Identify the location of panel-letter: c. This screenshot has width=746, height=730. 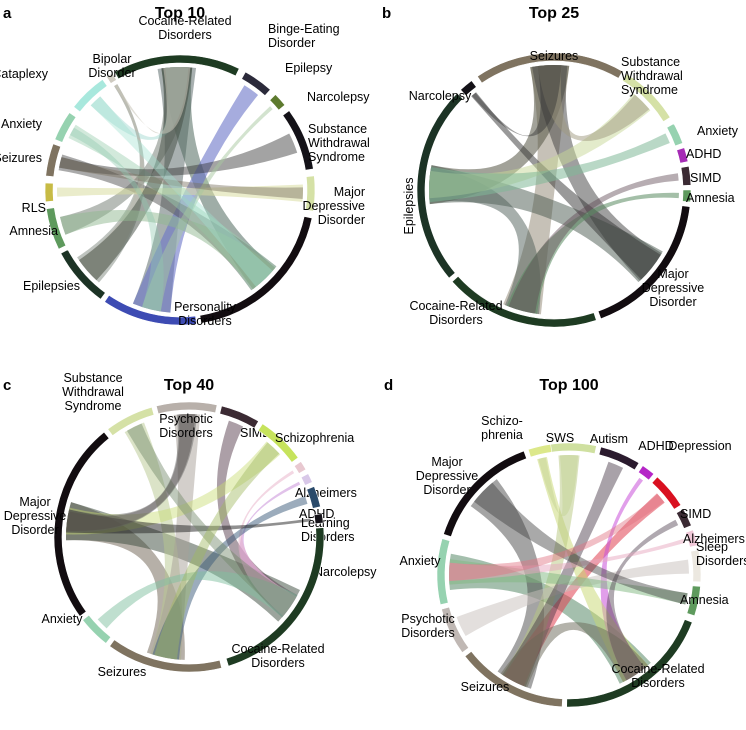
(7, 385).